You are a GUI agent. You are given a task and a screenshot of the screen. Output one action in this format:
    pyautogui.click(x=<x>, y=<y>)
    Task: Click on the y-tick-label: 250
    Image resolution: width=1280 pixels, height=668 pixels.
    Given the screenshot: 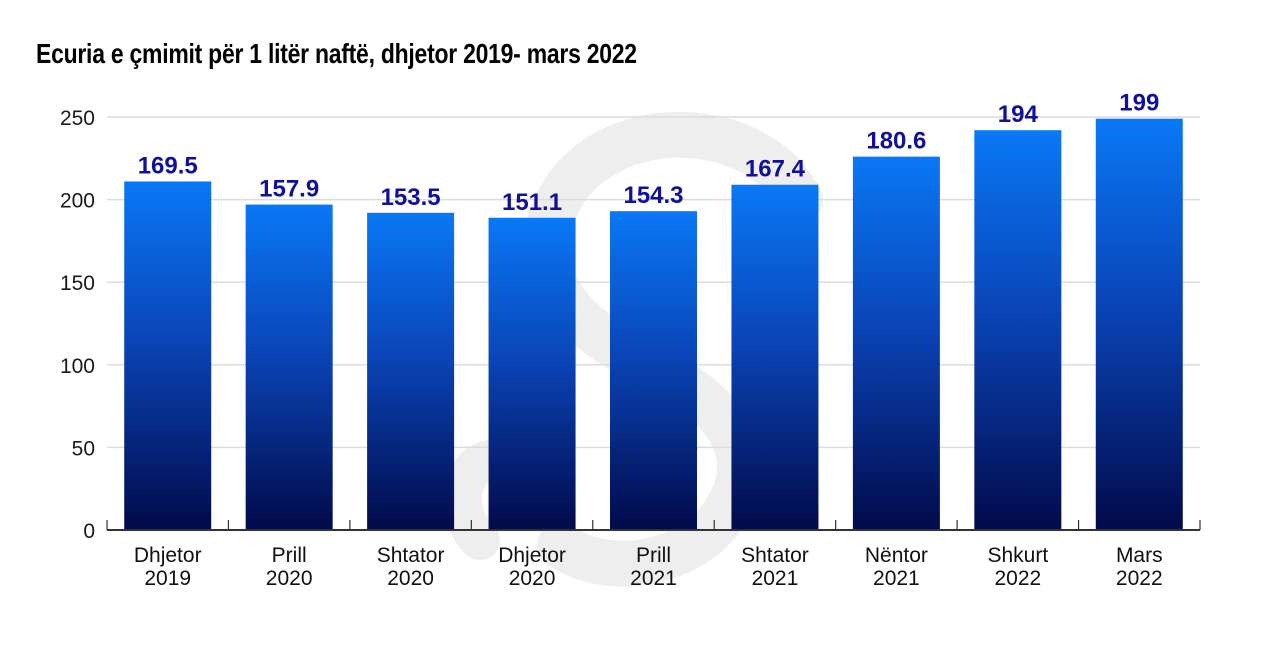 What is the action you would take?
    pyautogui.click(x=77, y=118)
    